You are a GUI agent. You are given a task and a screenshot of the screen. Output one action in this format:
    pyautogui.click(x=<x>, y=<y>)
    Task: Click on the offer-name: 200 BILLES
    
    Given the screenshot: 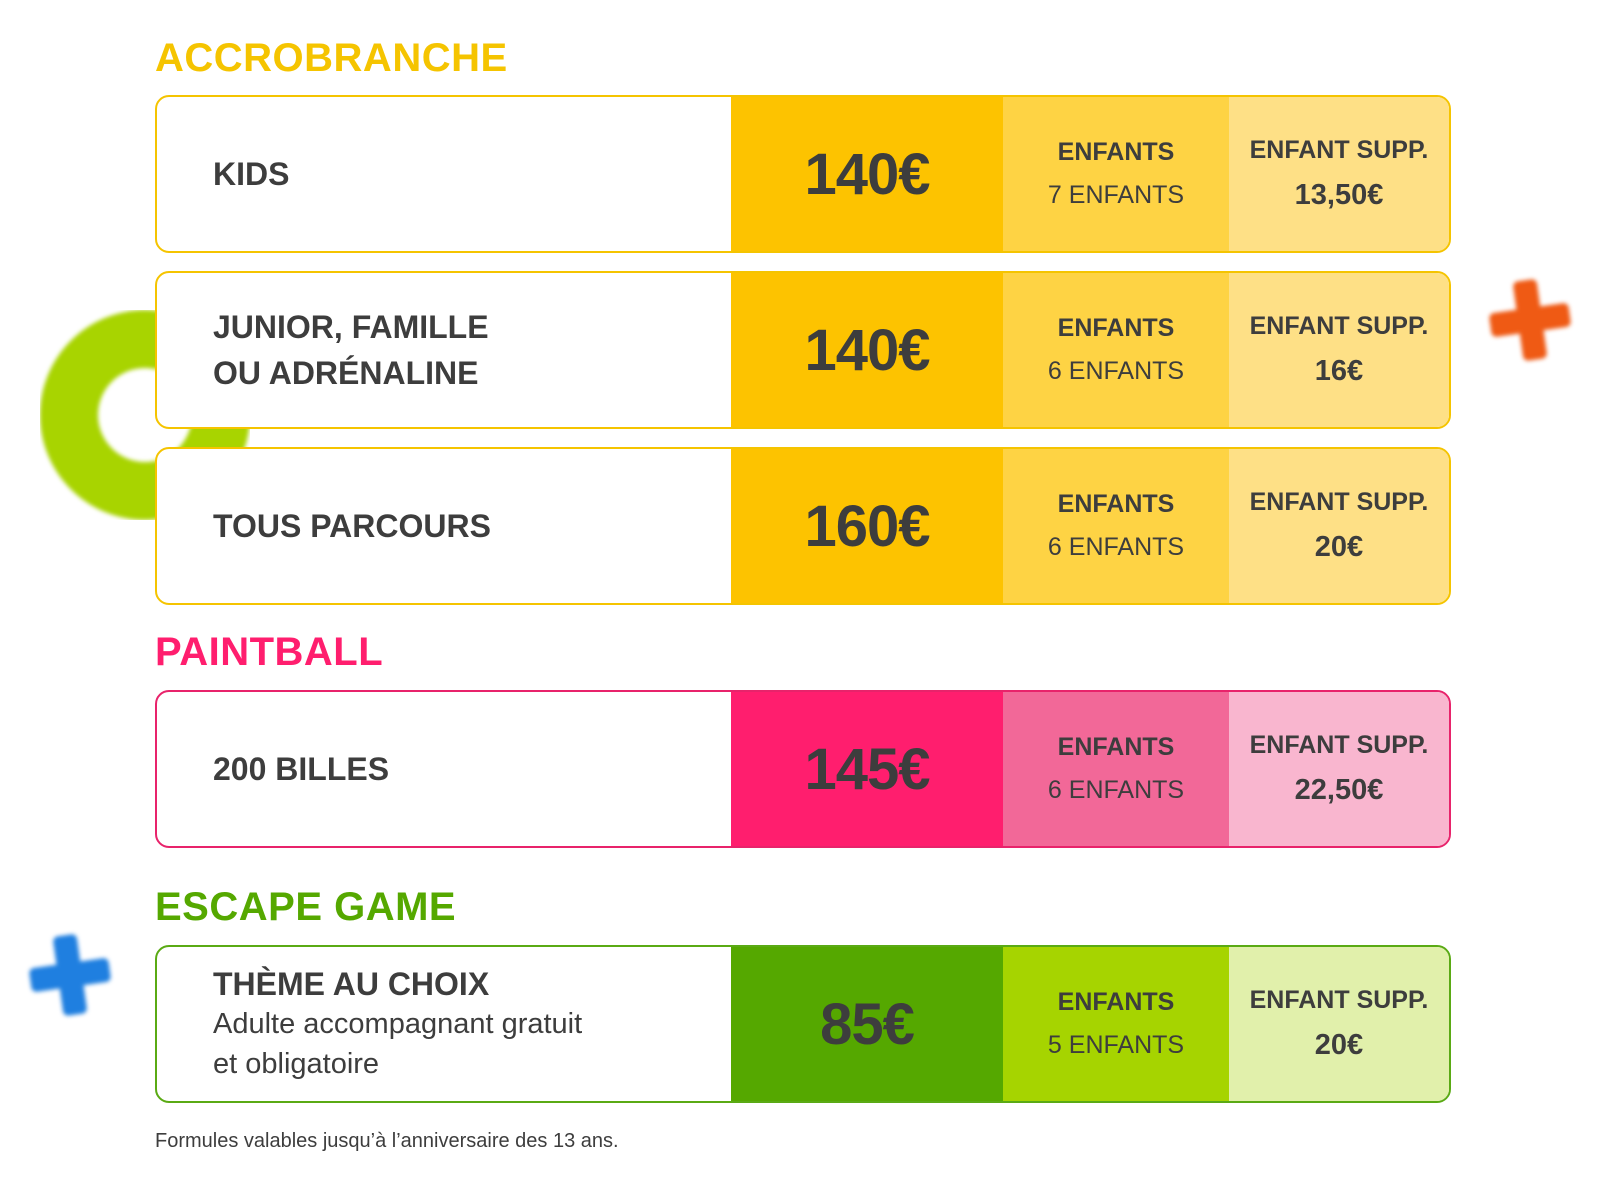 What is the action you would take?
    pyautogui.click(x=301, y=769)
    